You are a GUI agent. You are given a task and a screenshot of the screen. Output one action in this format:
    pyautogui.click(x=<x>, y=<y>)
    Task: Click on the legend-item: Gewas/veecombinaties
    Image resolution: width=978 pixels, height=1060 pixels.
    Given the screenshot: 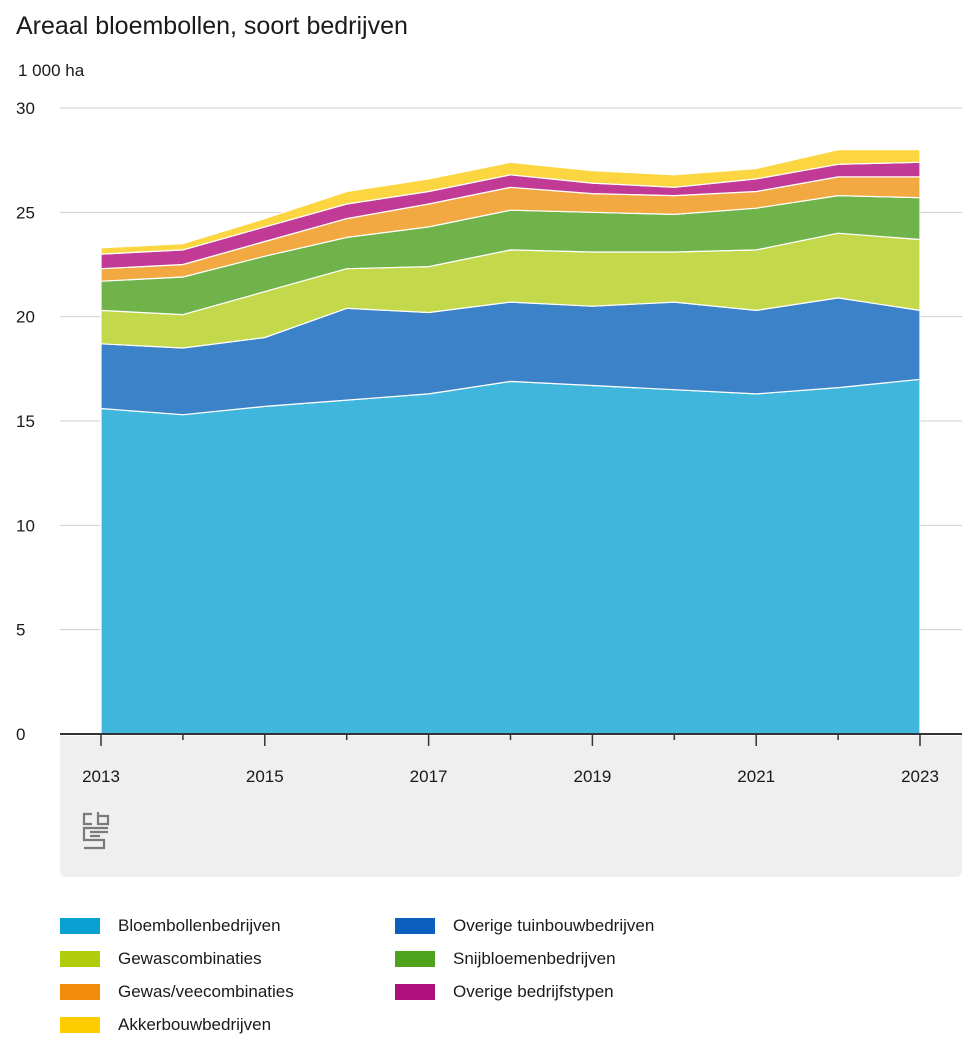 What is the action you would take?
    pyautogui.click(x=177, y=992)
    